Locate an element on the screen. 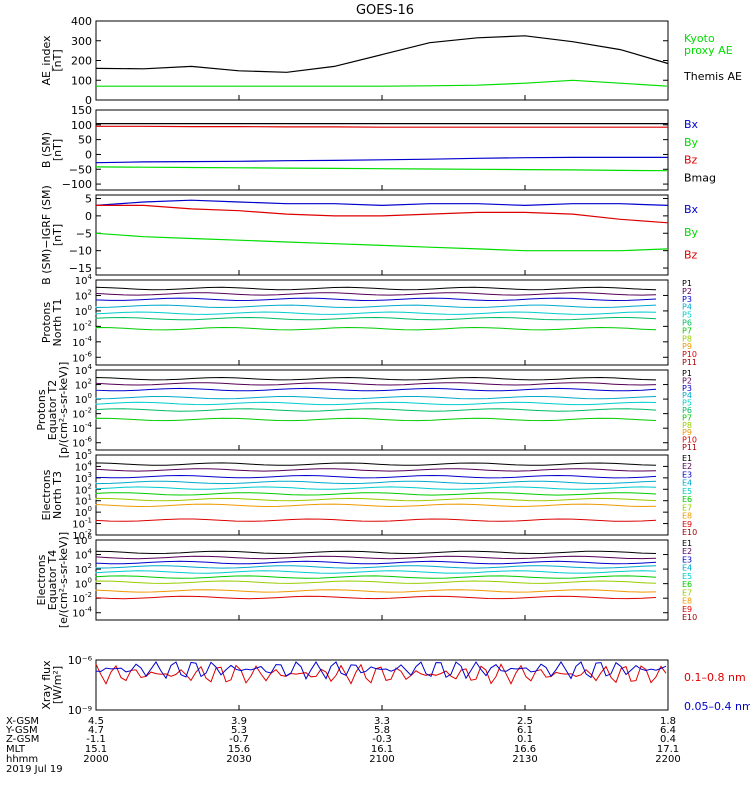  channel-label-protons_t2-p6: P6 is located at coordinates (687, 410).